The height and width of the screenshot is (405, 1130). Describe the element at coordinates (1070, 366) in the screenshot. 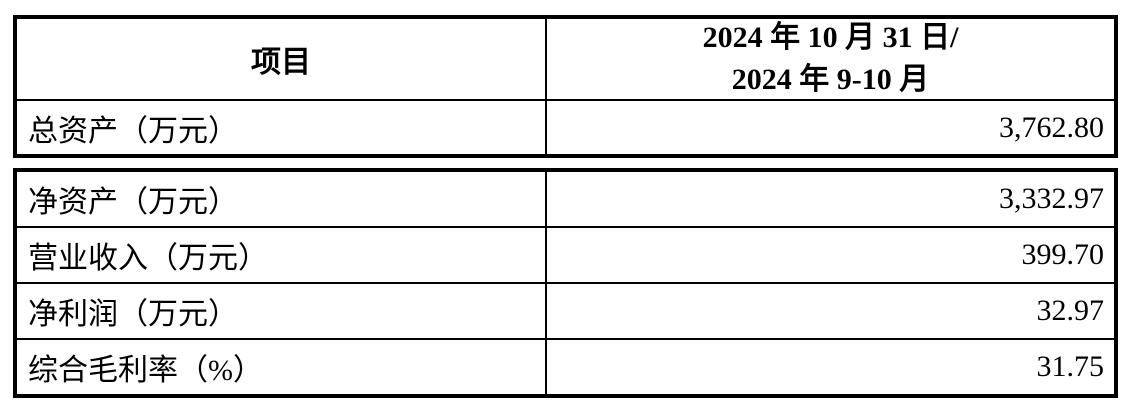

I see `row-value: 31.75` at that location.